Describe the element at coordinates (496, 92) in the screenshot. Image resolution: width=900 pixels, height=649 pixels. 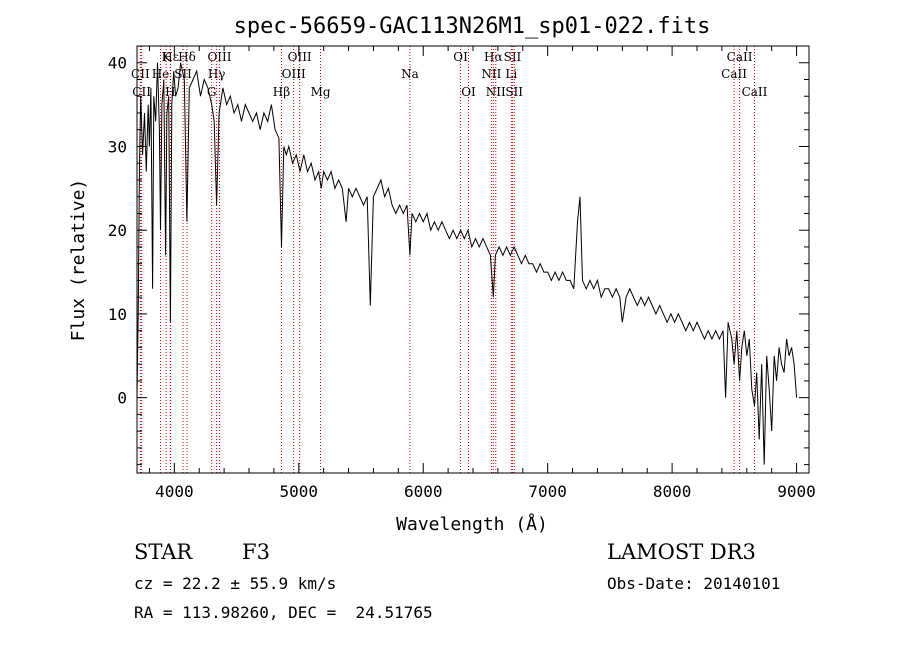
I see `line-label-24: NII` at that location.